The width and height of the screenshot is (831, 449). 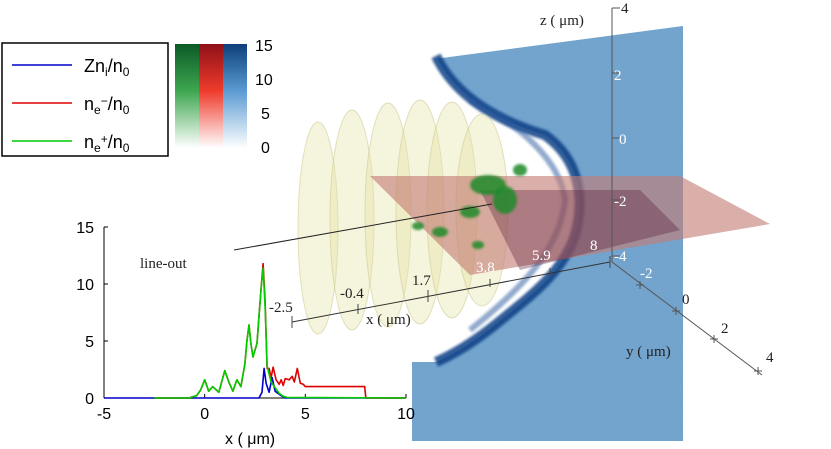 I want to click on x-tick-label: 0, so click(x=204, y=414).